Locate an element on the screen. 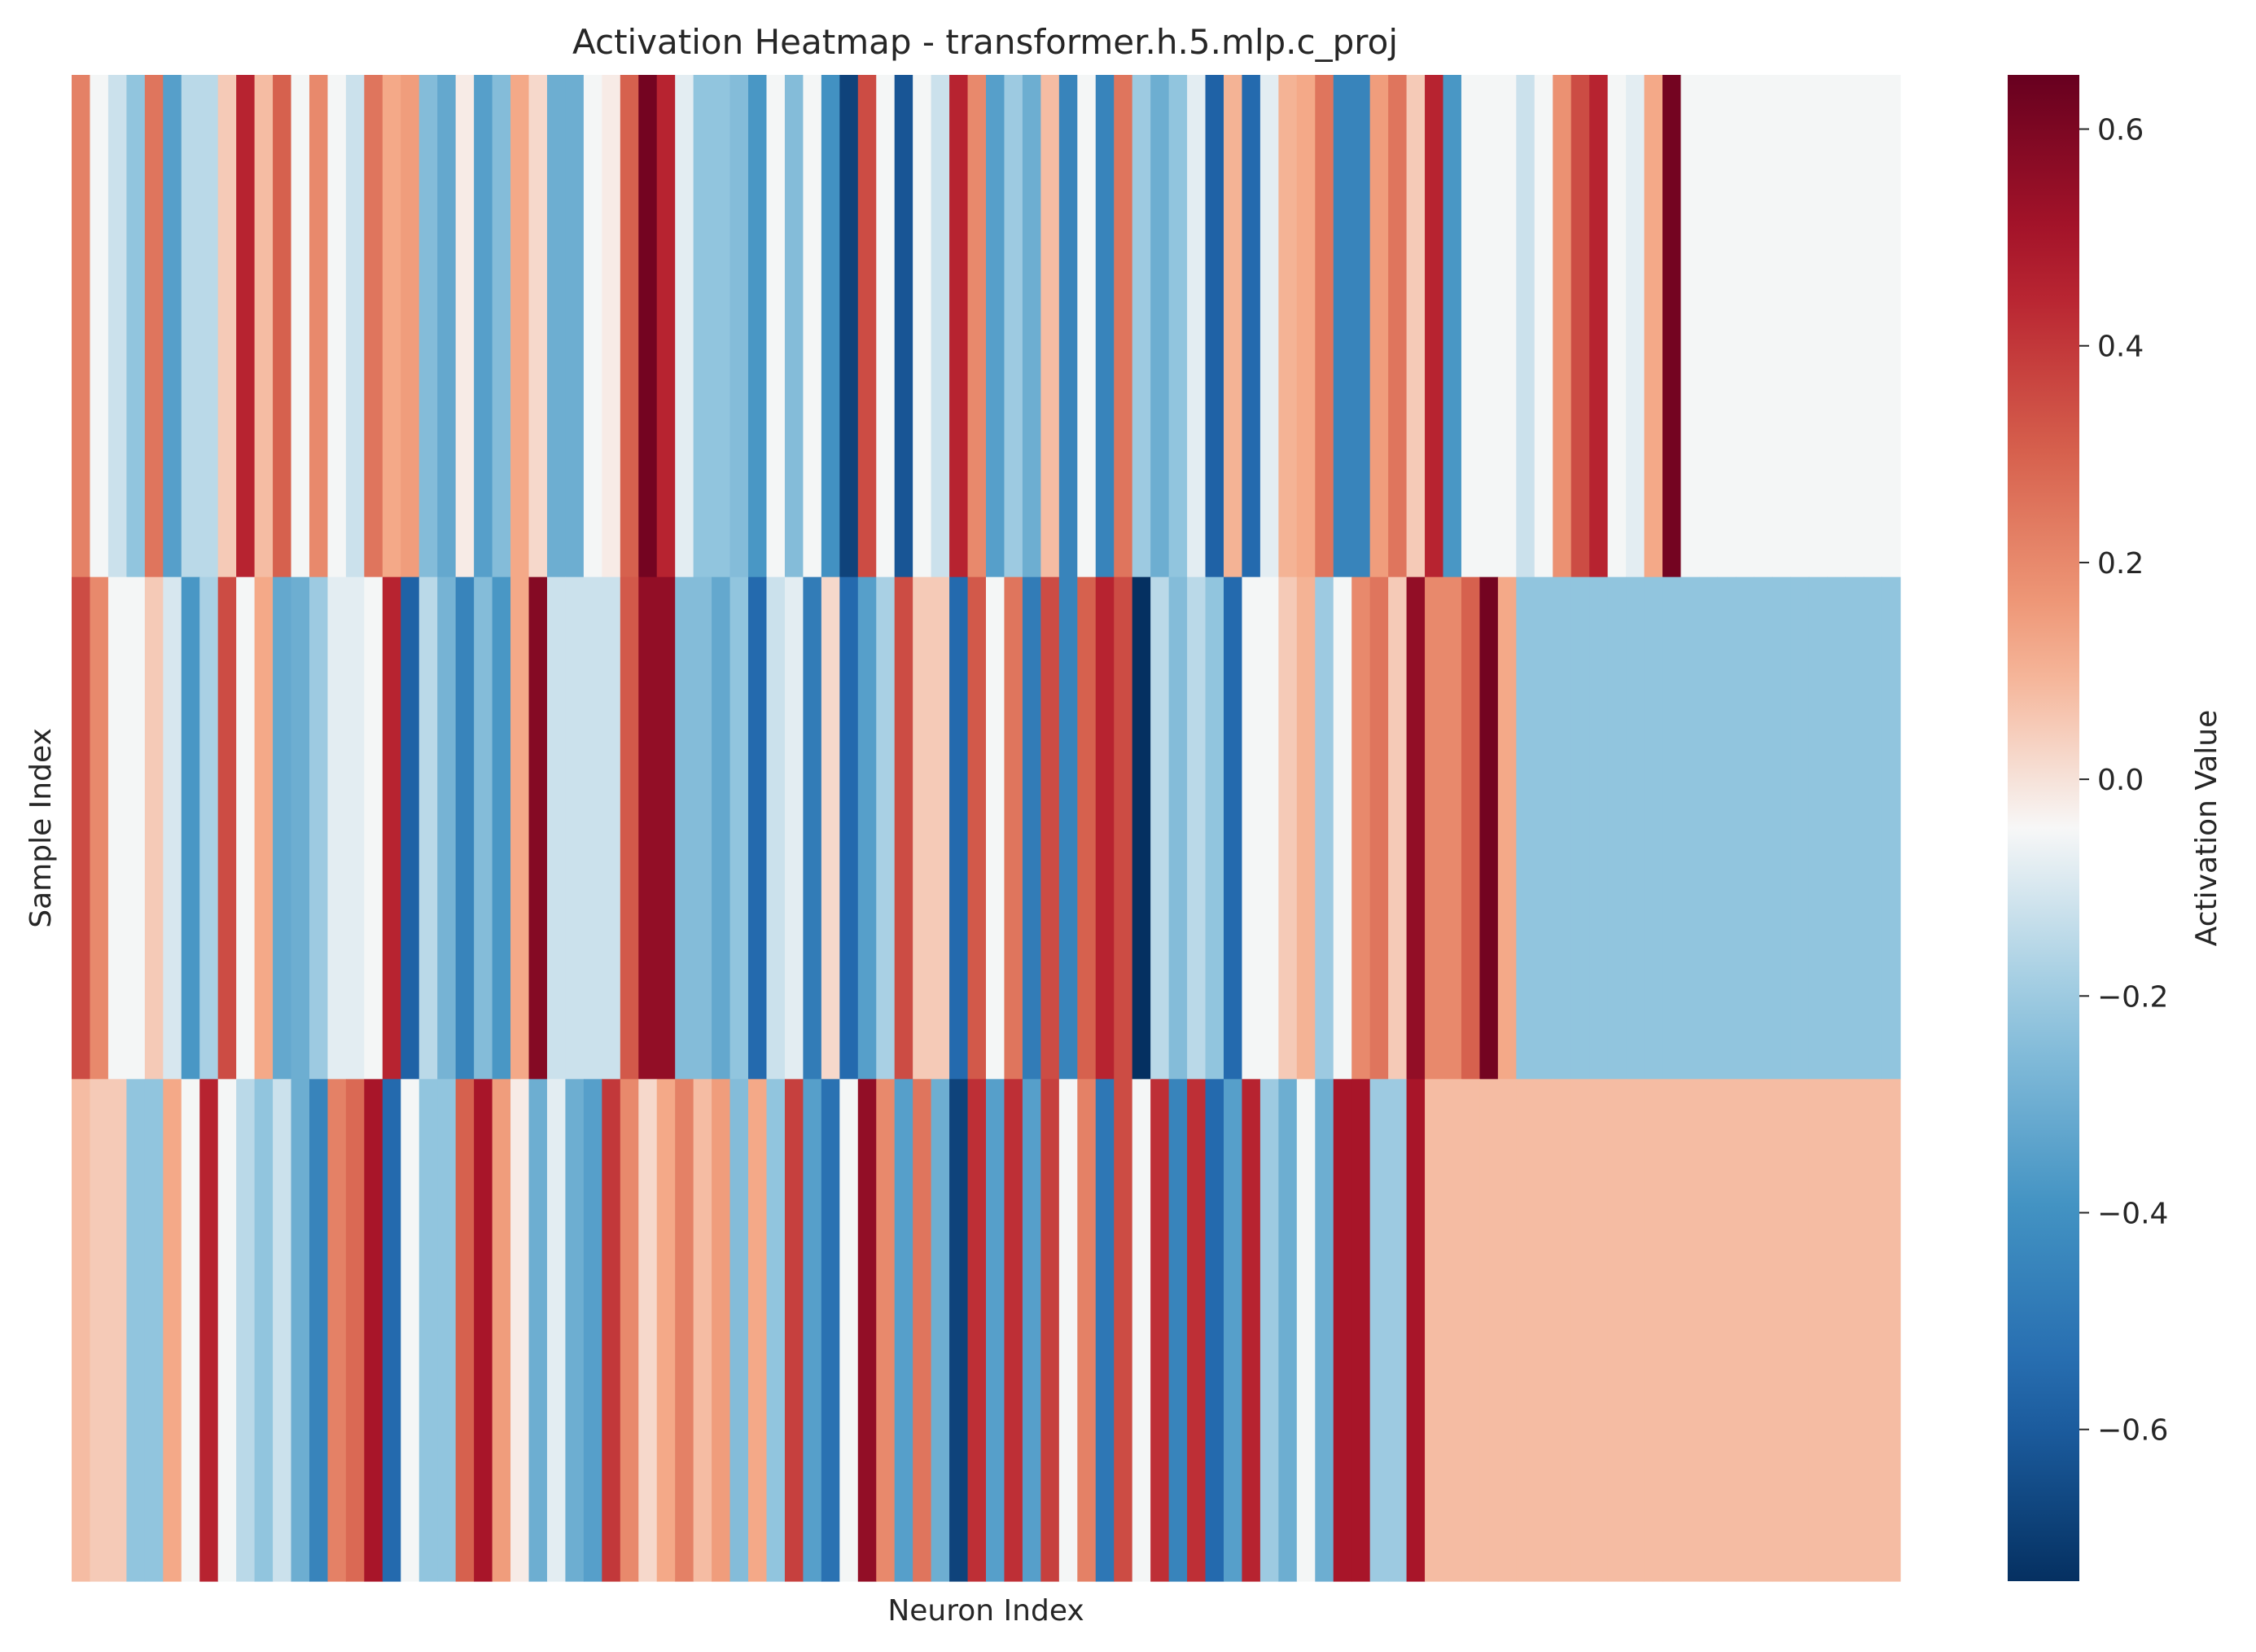  colorbar-tick-label: 0.2 is located at coordinates (2120, 564).